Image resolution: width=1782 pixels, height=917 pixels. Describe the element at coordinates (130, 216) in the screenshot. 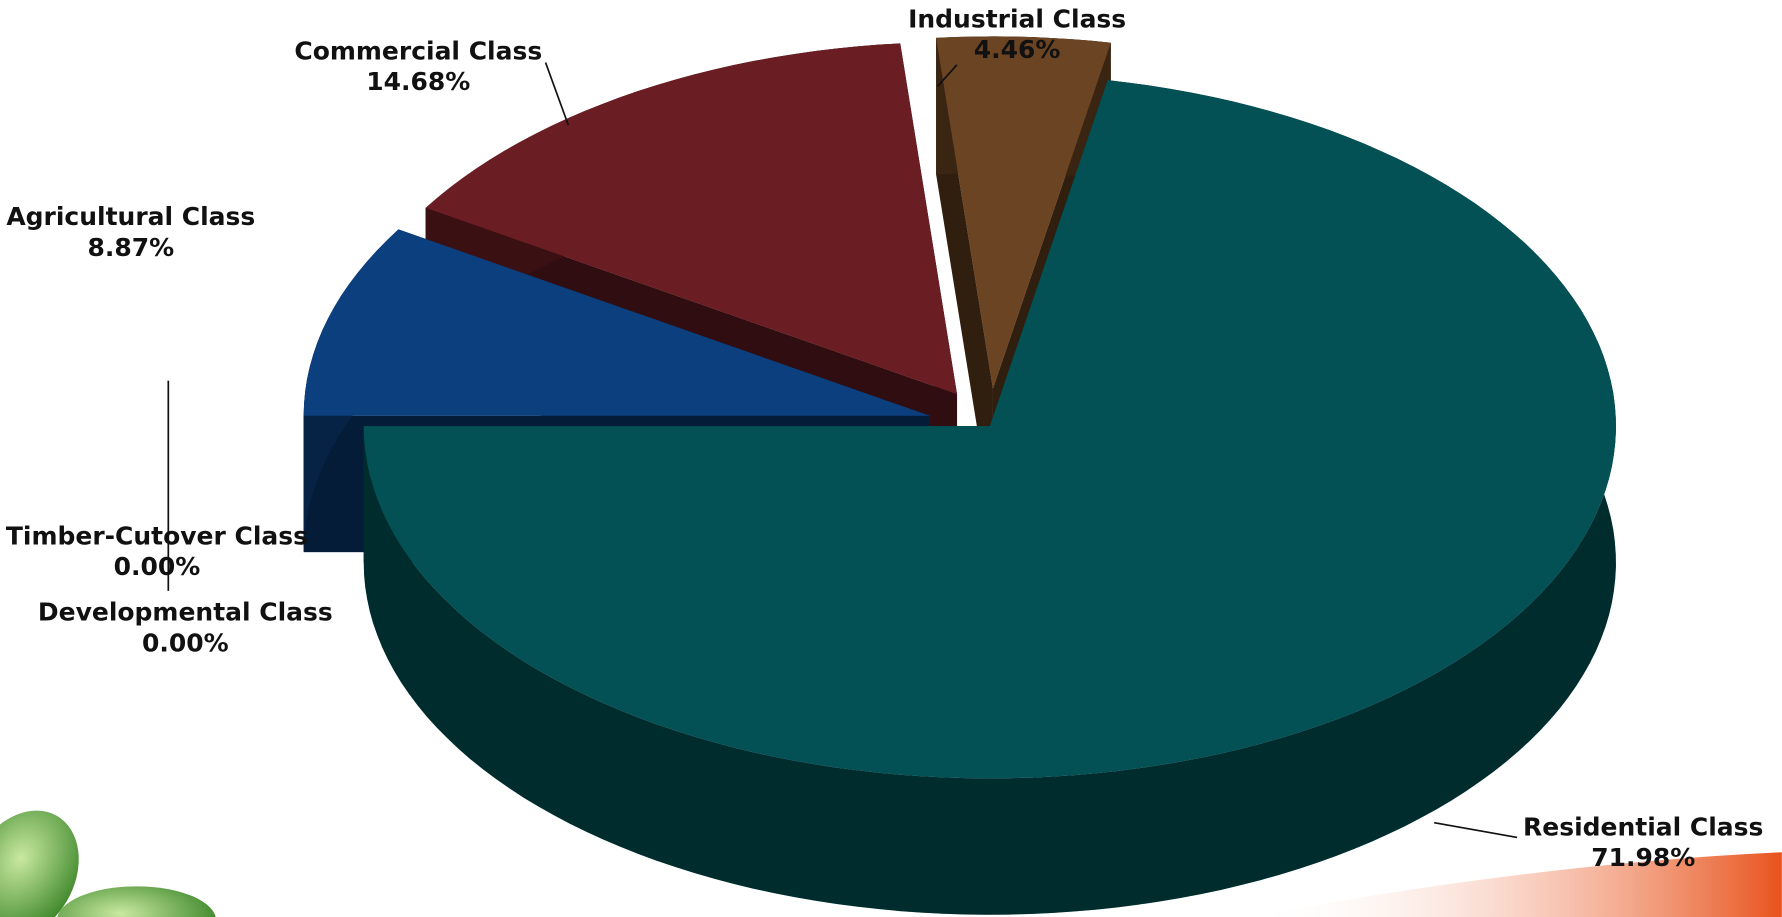

I see `label-name: Agricultural Class` at that location.